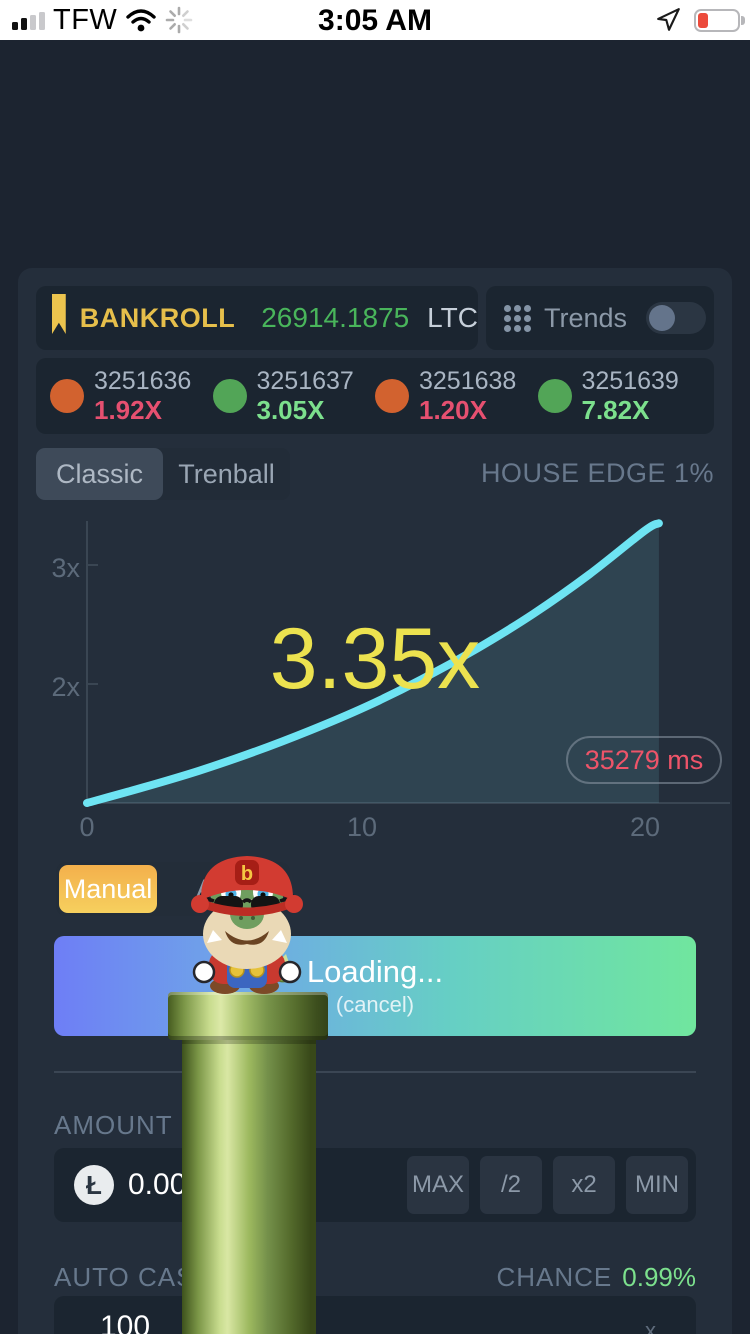 The height and width of the screenshot is (1334, 750). Describe the element at coordinates (659, 1277) in the screenshot. I see `chance-value: 0.99%` at that location.